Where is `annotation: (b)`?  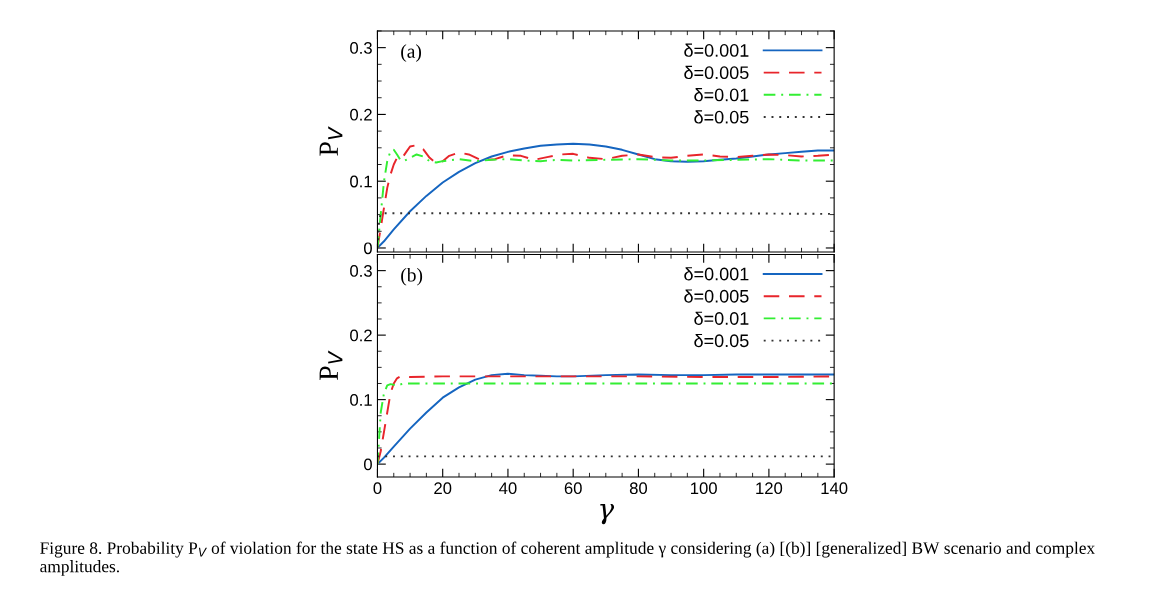
annotation: (b) is located at coordinates (412, 276).